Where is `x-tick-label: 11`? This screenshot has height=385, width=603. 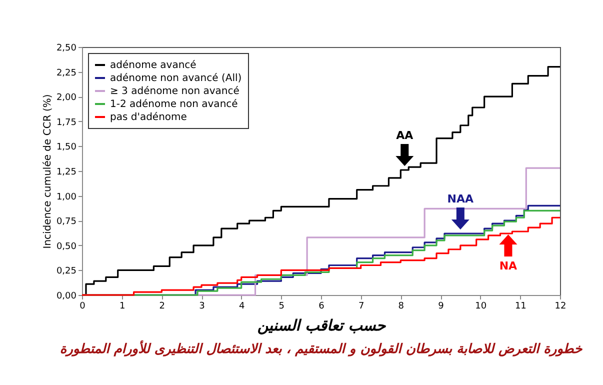
x-tick-label: 11 is located at coordinates (520, 307).